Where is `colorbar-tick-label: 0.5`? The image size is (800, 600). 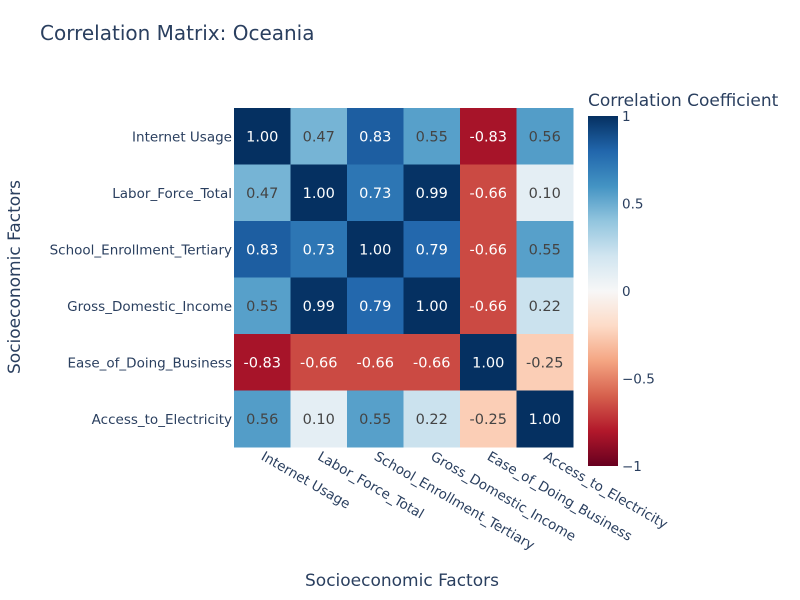 colorbar-tick-label: 0.5 is located at coordinates (632, 205).